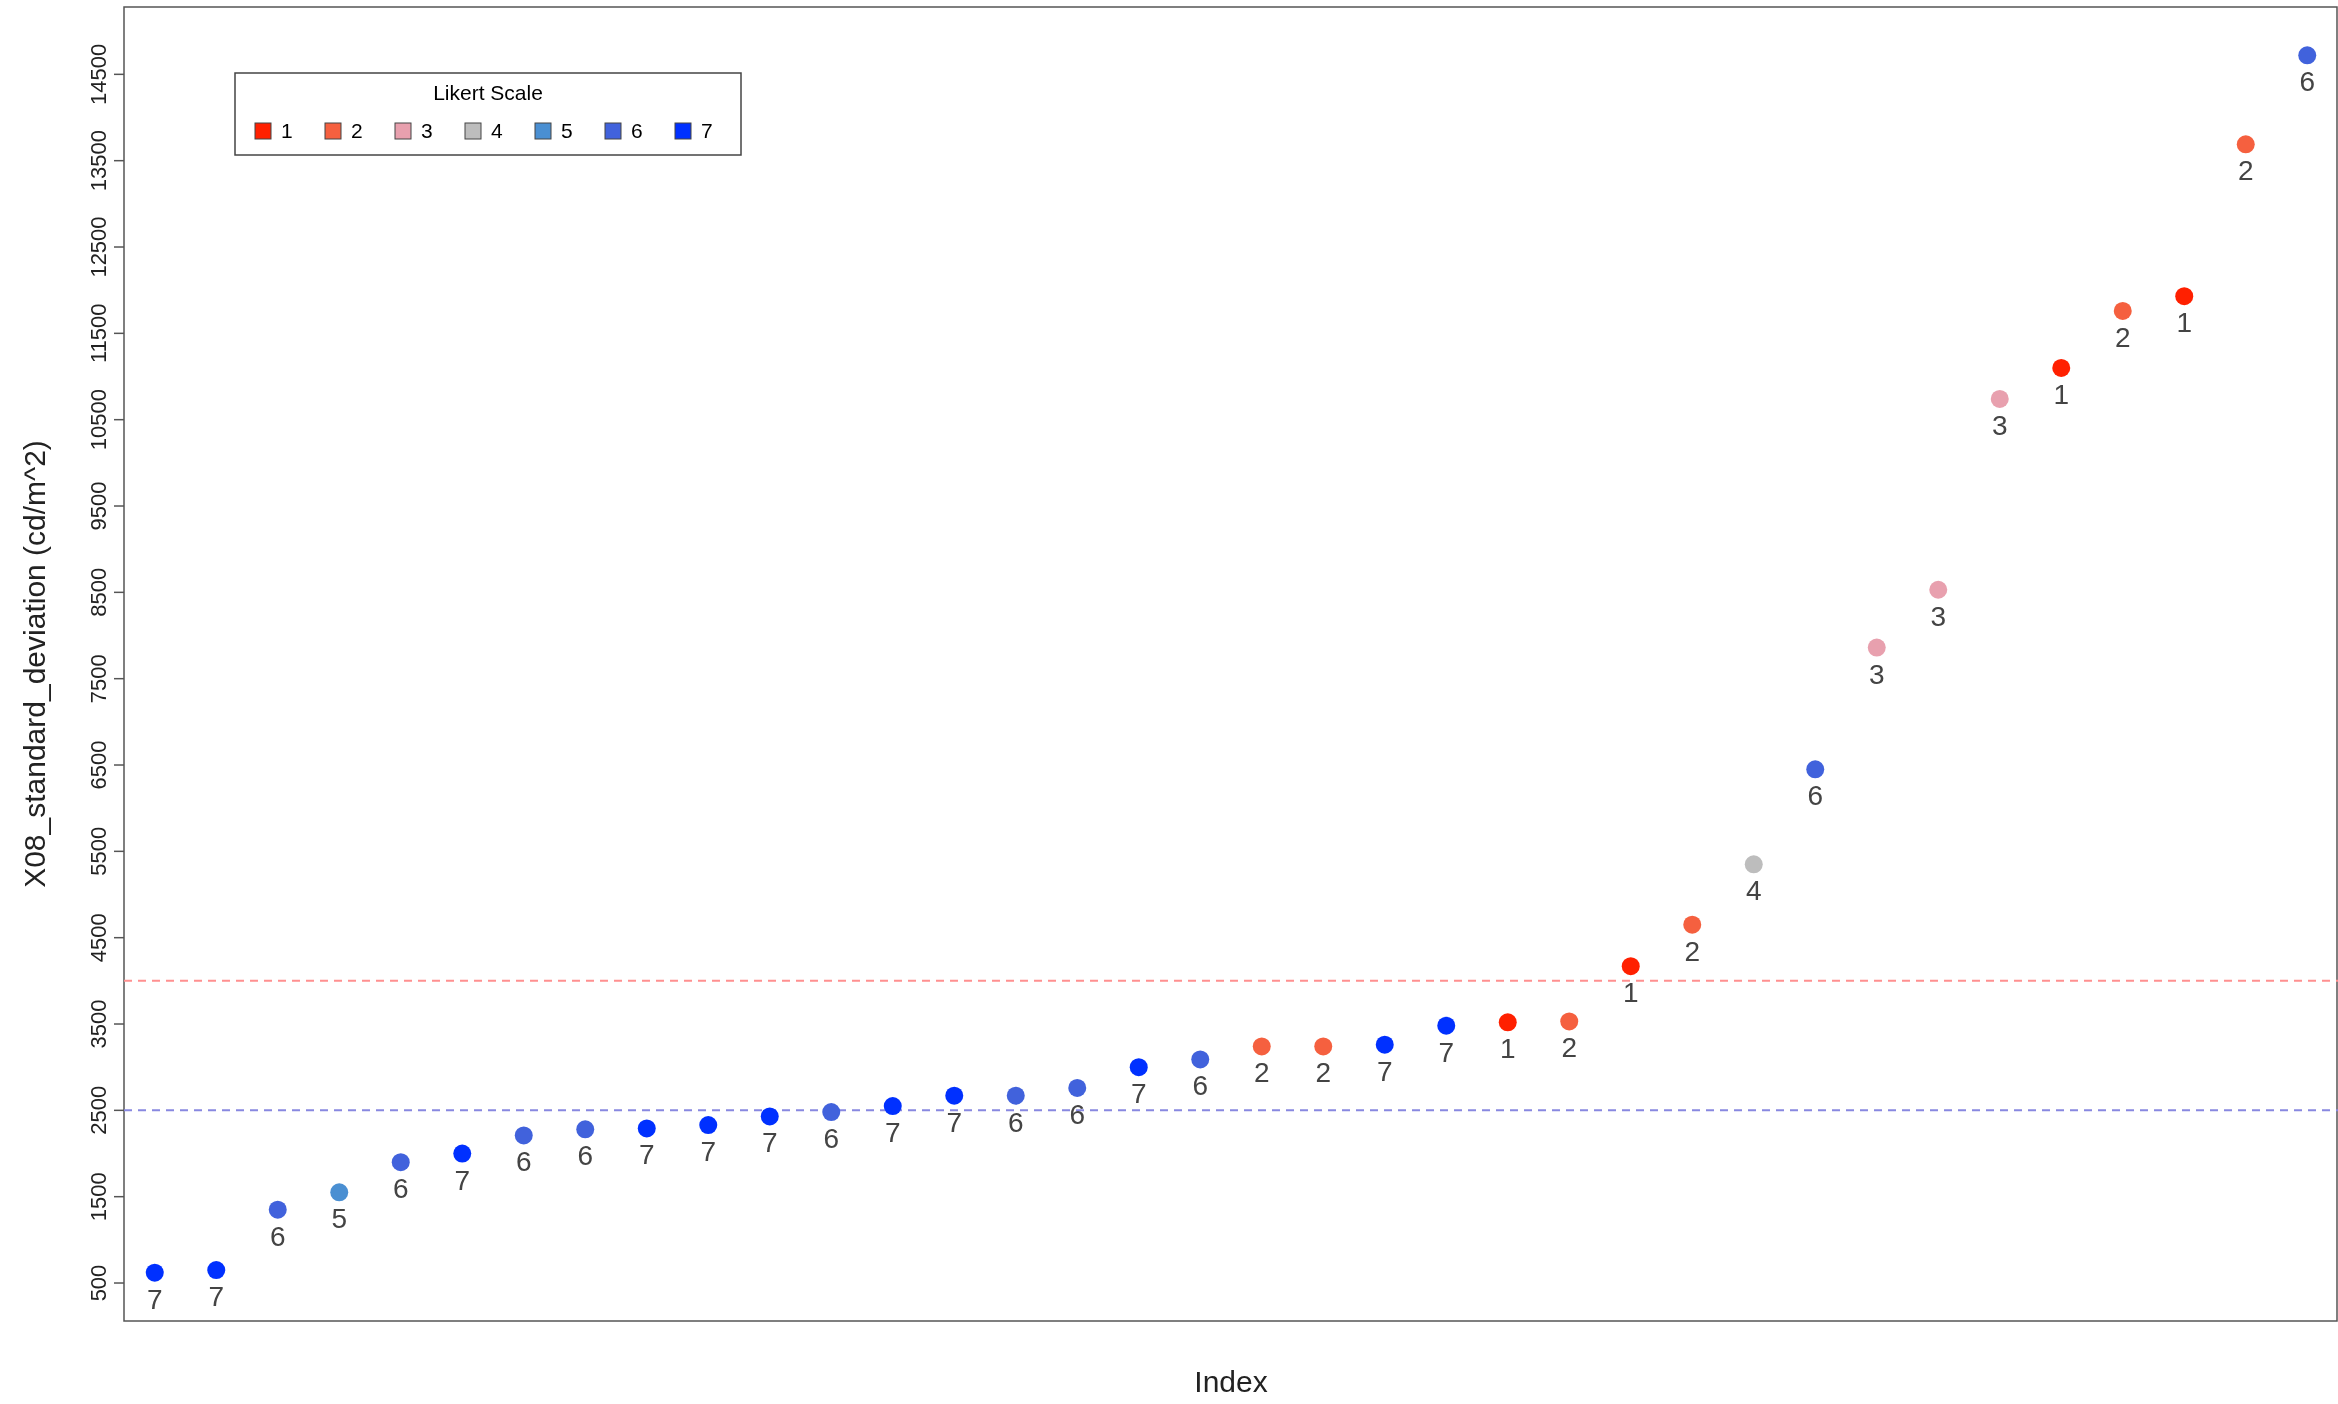 This screenshot has height=1404, width=2338. What do you see at coordinates (98, 1110) in the screenshot?
I see `y-tick-label: 2500` at bounding box center [98, 1110].